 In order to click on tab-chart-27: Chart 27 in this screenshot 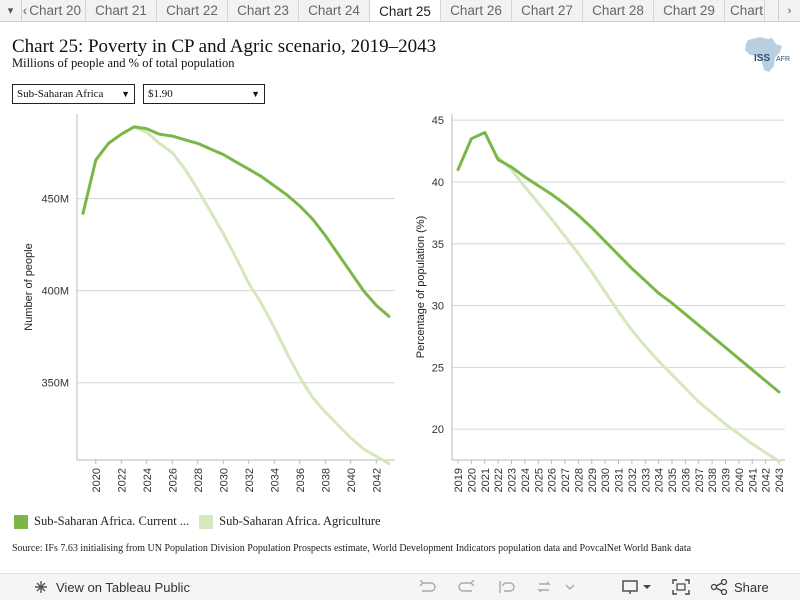, I will do `click(547, 10)`.